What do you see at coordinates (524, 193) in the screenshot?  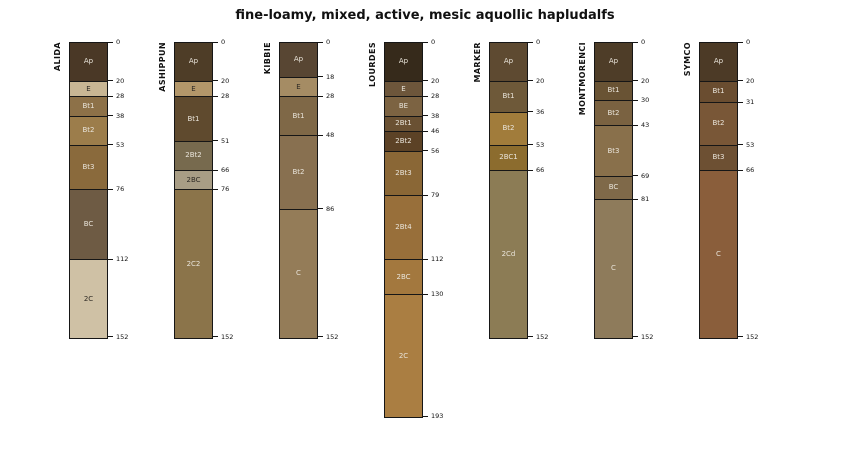 I see `profile-marker: MARKER Ap Bt1 Bt2 2BC1 2Cd 0 20 36 53 66 152` at bounding box center [524, 193].